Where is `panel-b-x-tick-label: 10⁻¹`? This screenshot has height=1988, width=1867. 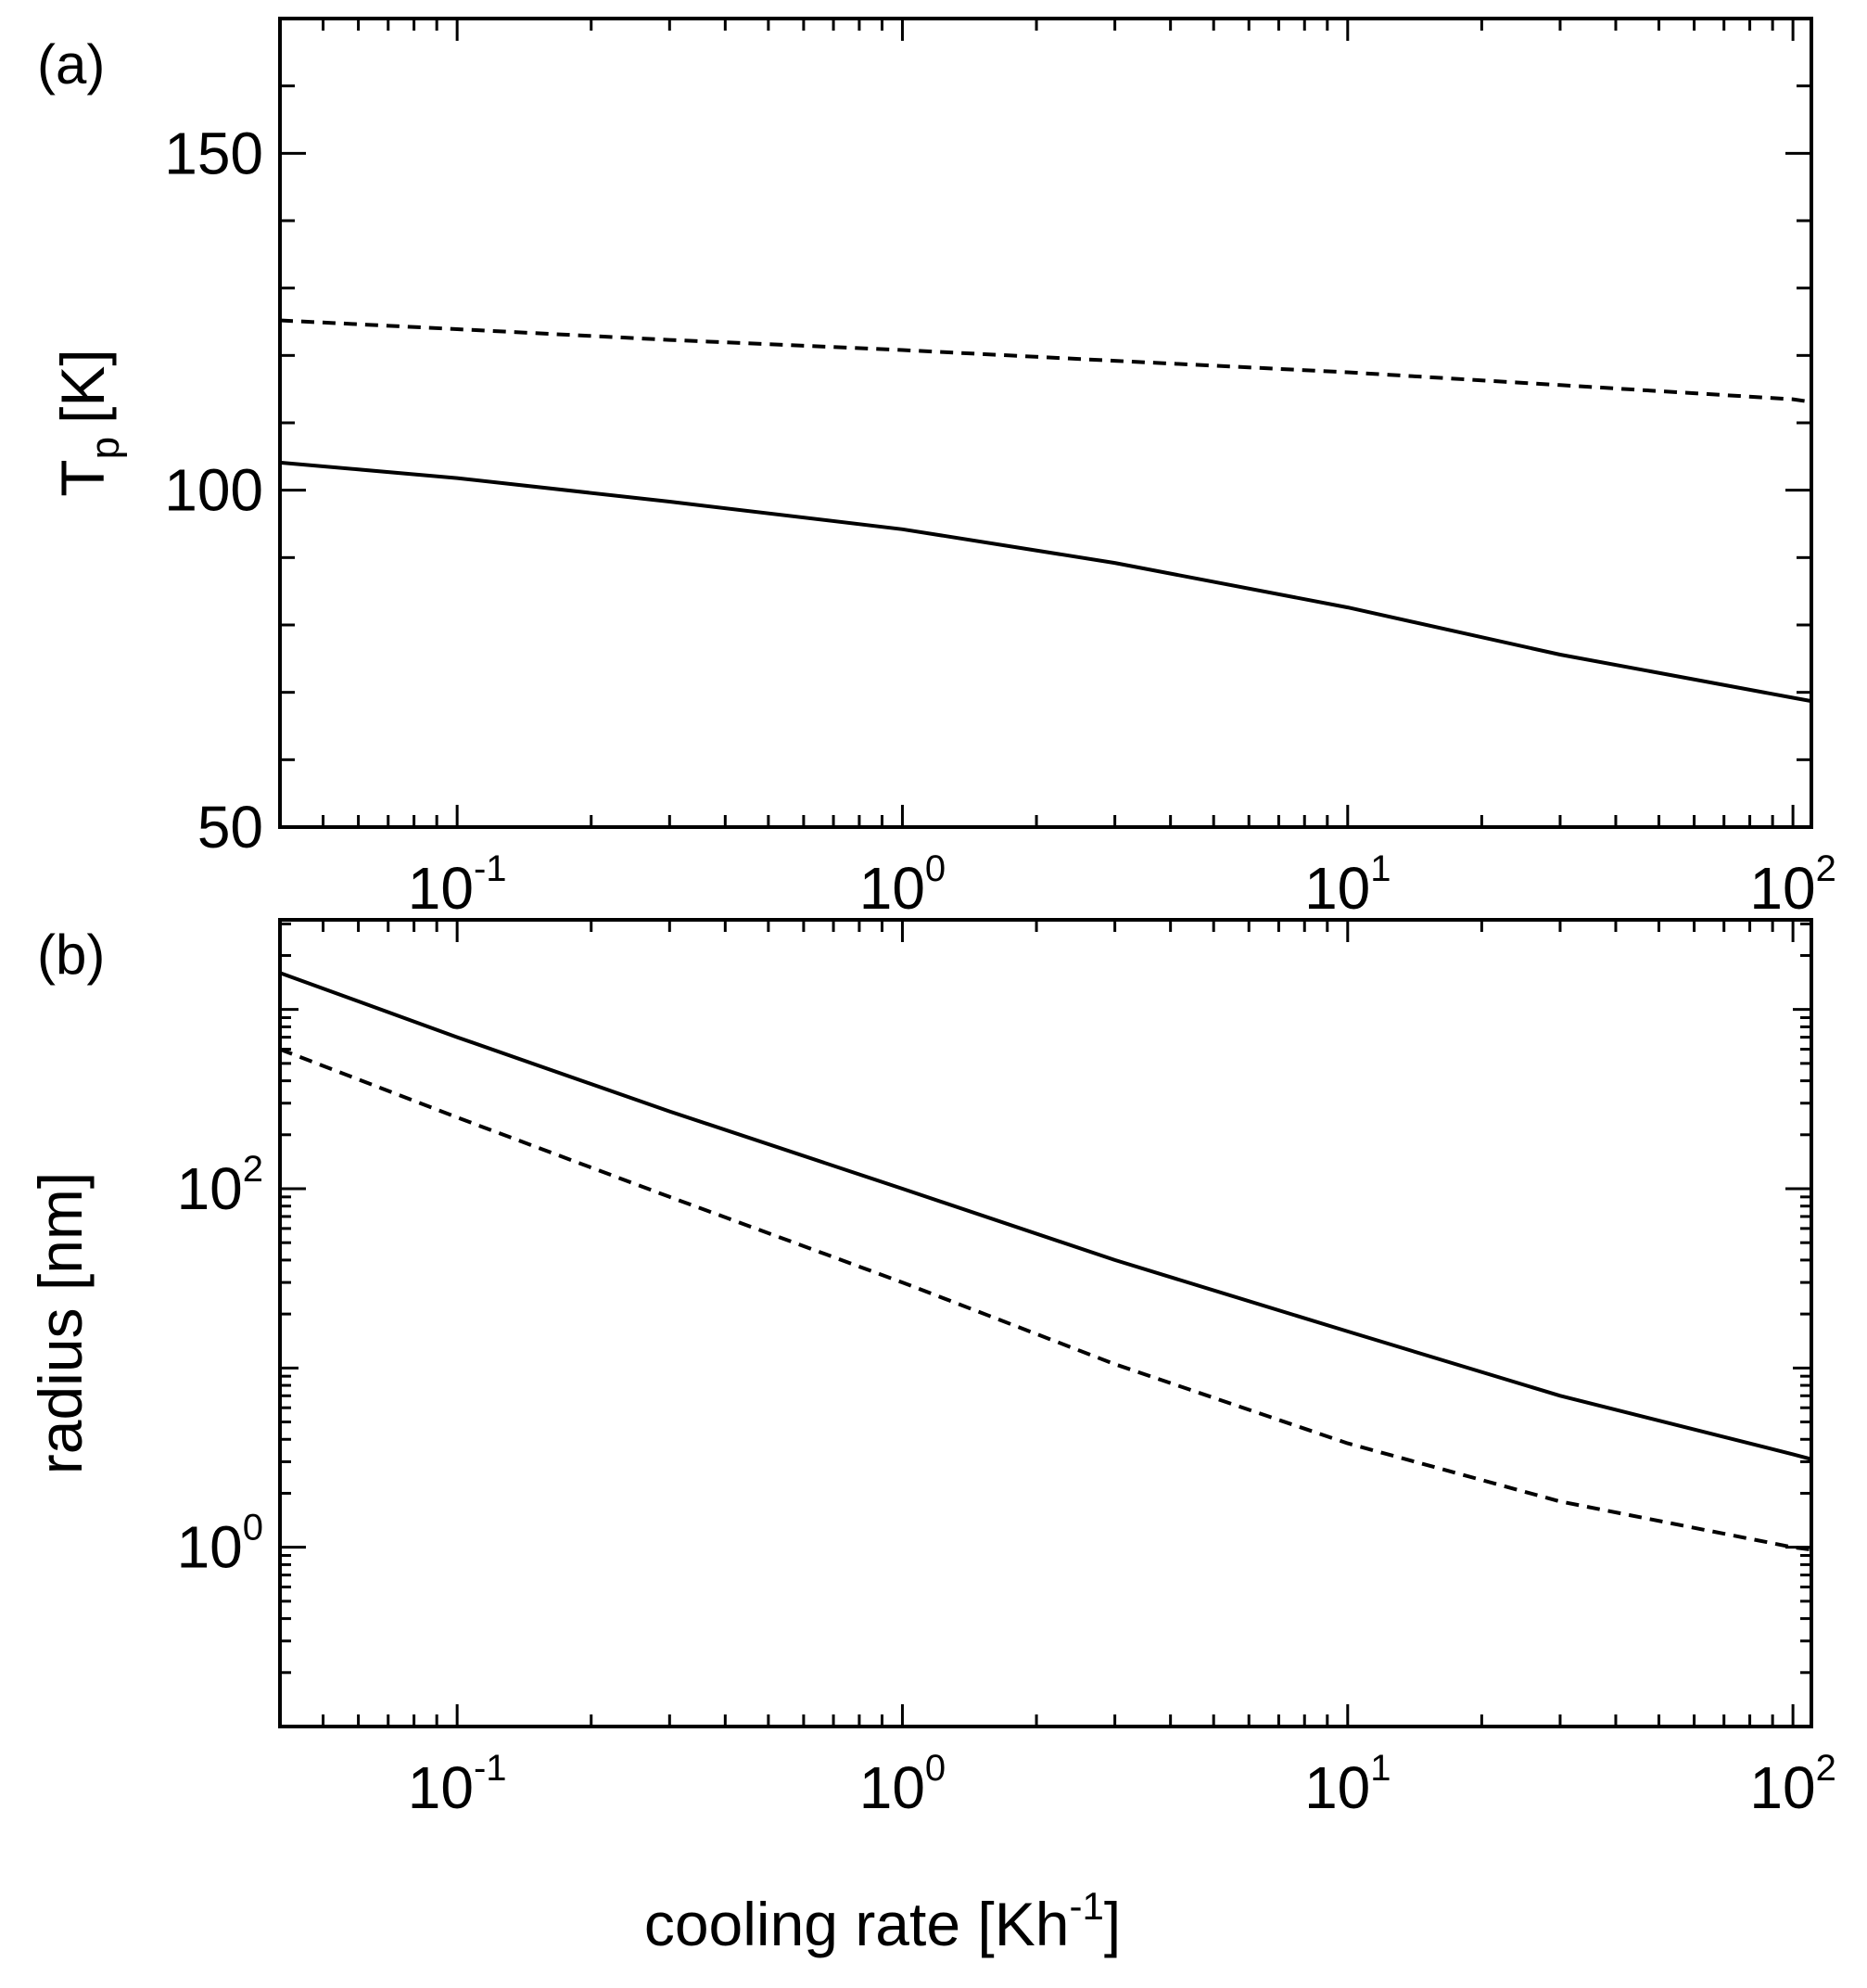
panel-b-x-tick-label: 10⁻¹ is located at coordinates (458, 1784).